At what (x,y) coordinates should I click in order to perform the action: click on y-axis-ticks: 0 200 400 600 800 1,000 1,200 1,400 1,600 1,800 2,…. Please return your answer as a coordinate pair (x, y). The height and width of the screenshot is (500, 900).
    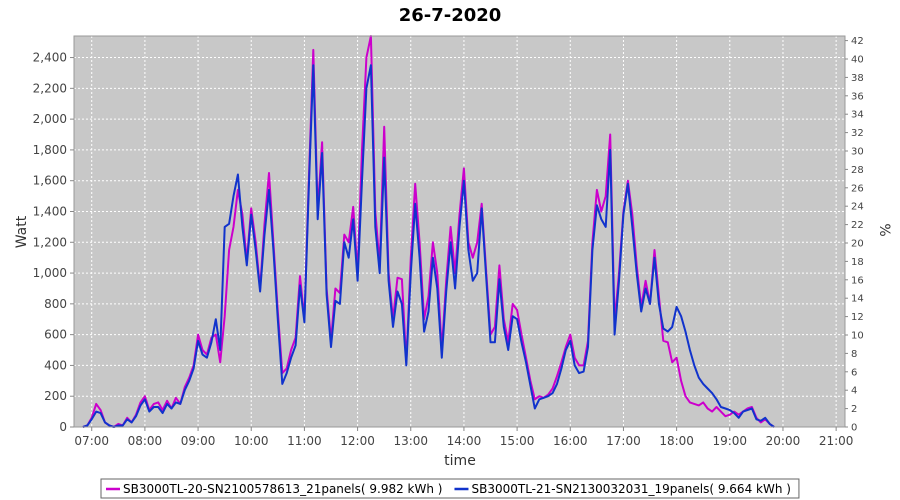
    Looking at the image, I should click on (53, 242).